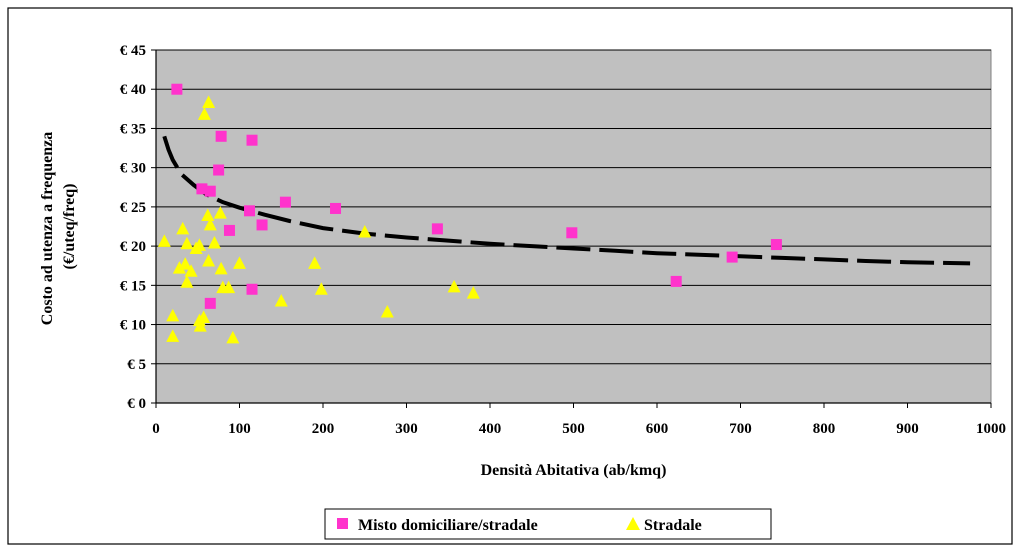  I want to click on y-tick-label: € 10, so click(133, 326).